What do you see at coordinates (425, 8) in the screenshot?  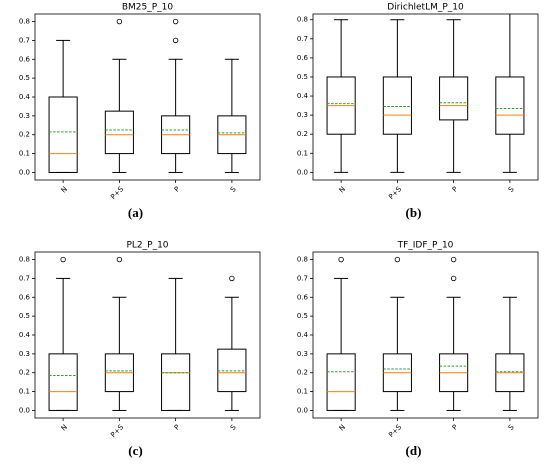 I see `chart-title: DirichletLM_P_10` at bounding box center [425, 8].